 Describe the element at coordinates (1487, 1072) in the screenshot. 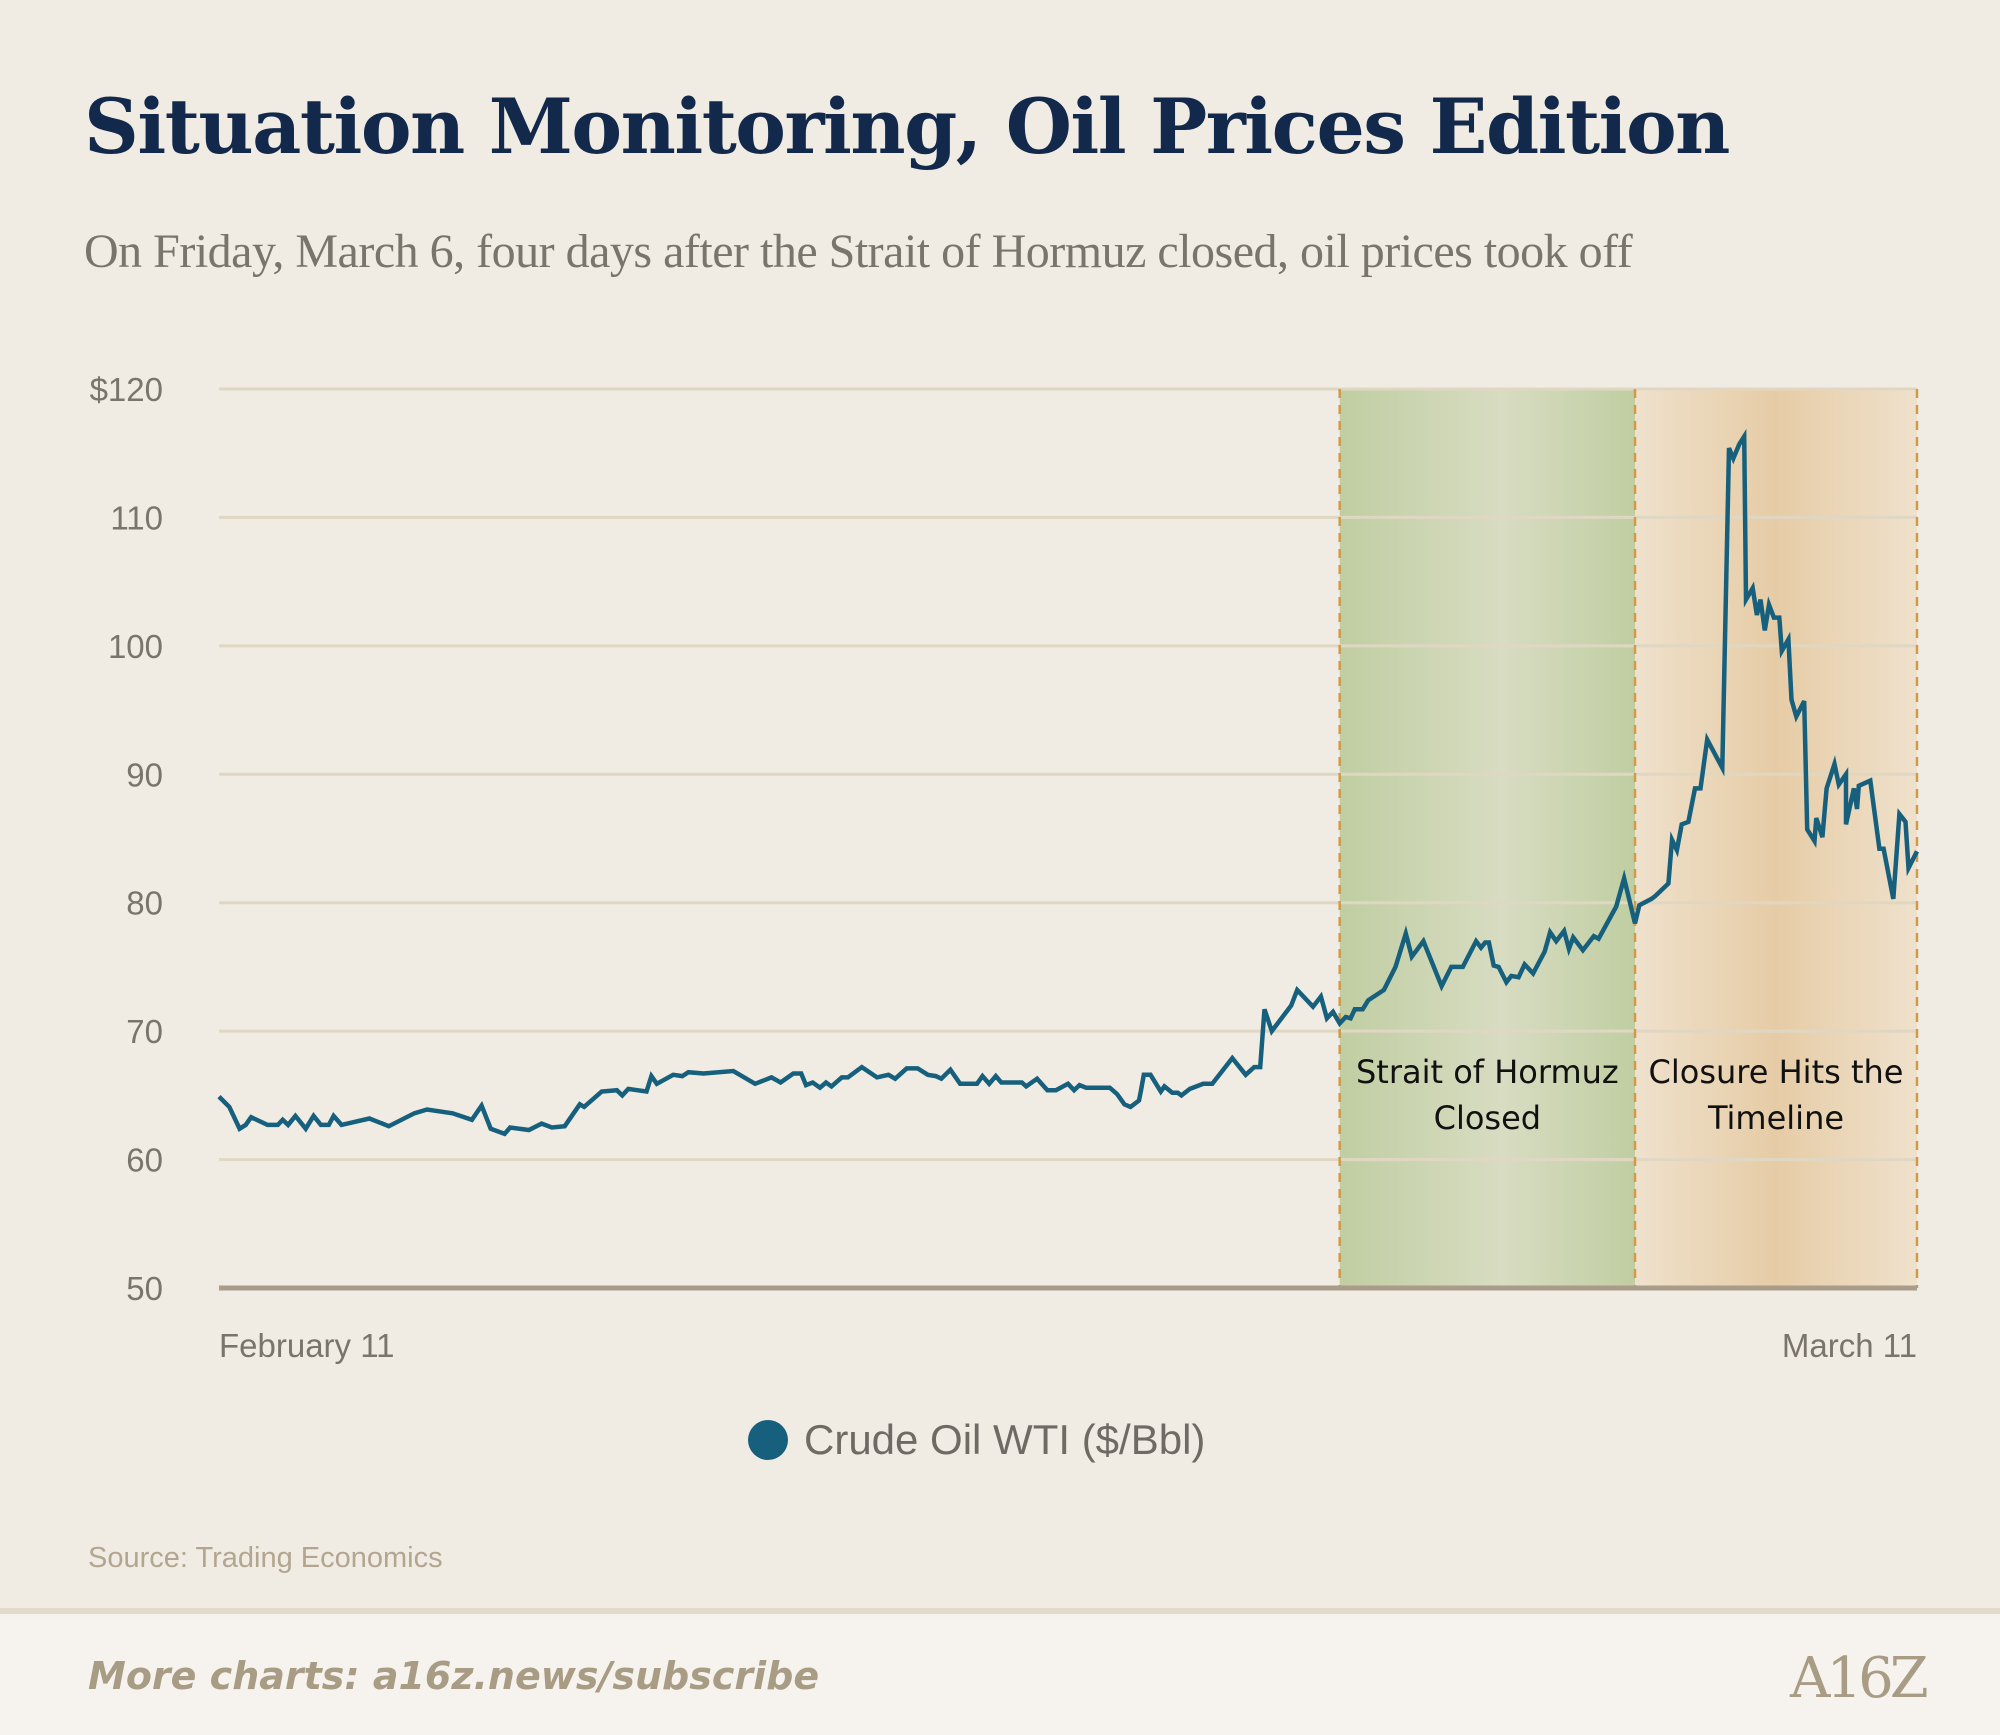

I see `annotation-label: Strait of Hormuz` at that location.